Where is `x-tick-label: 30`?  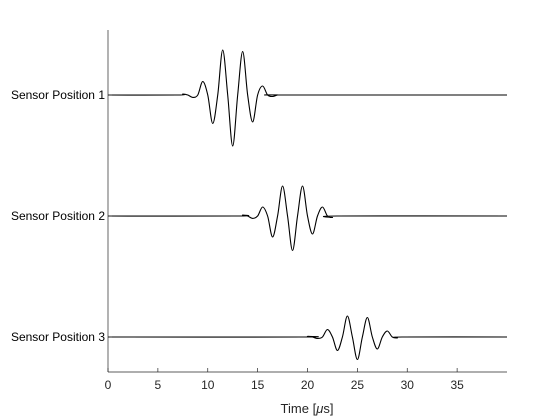
x-tick-label: 30 is located at coordinates (408, 385).